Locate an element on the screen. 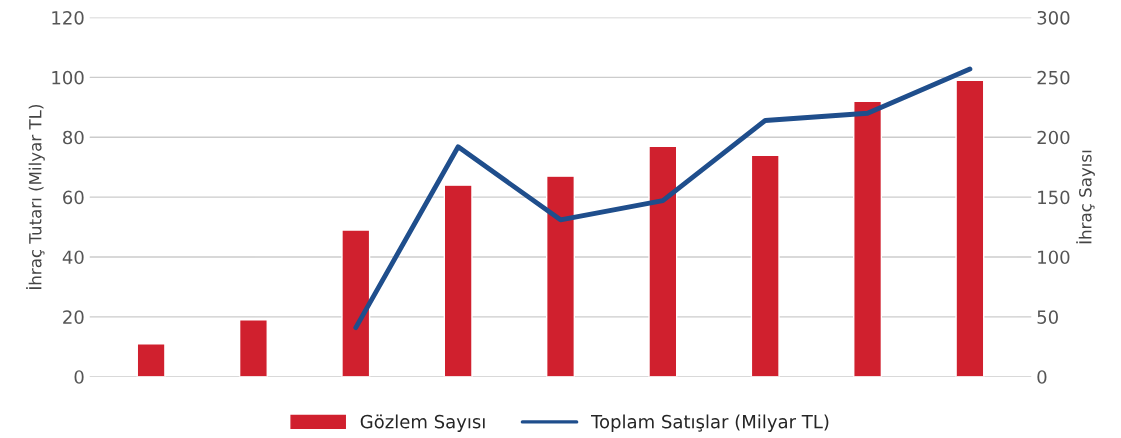 This screenshot has width=1121, height=438. y-tick-label: 60 is located at coordinates (73, 197).